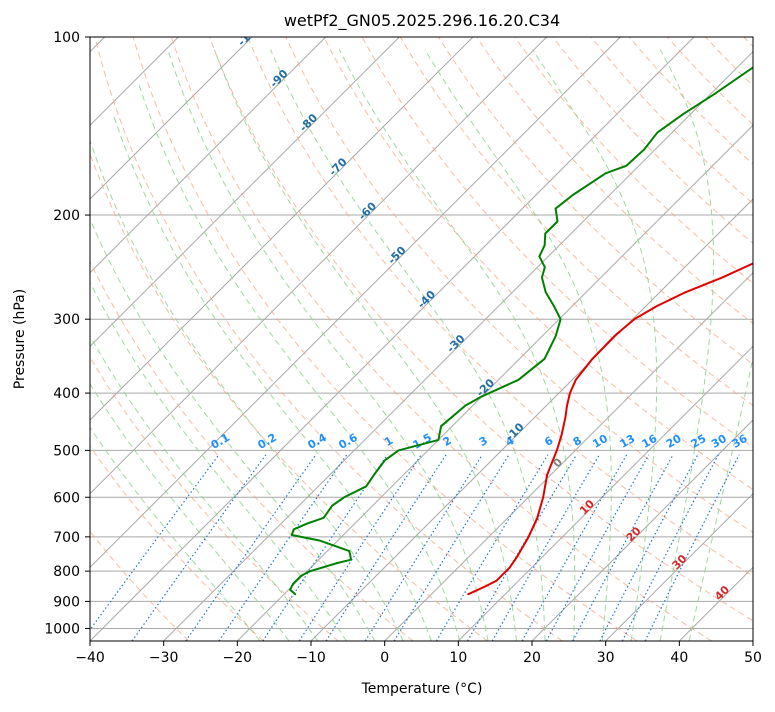 The image size is (775, 712). I want to click on x-tick-label: 40, so click(679, 658).